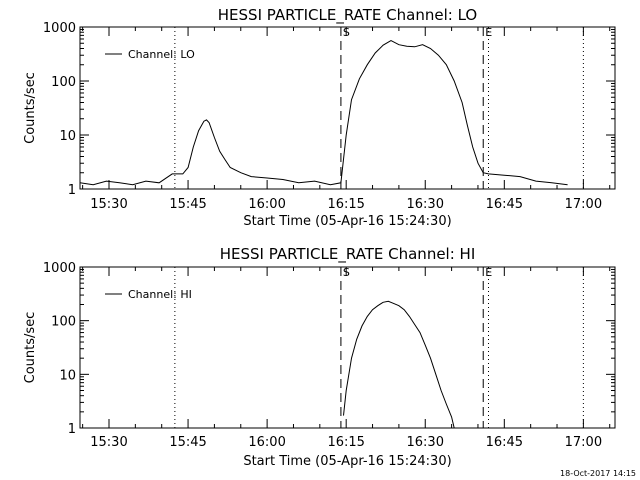 The width and height of the screenshot is (640, 480). What do you see at coordinates (399, 364) in the screenshot?
I see `series-line` at bounding box center [399, 364].